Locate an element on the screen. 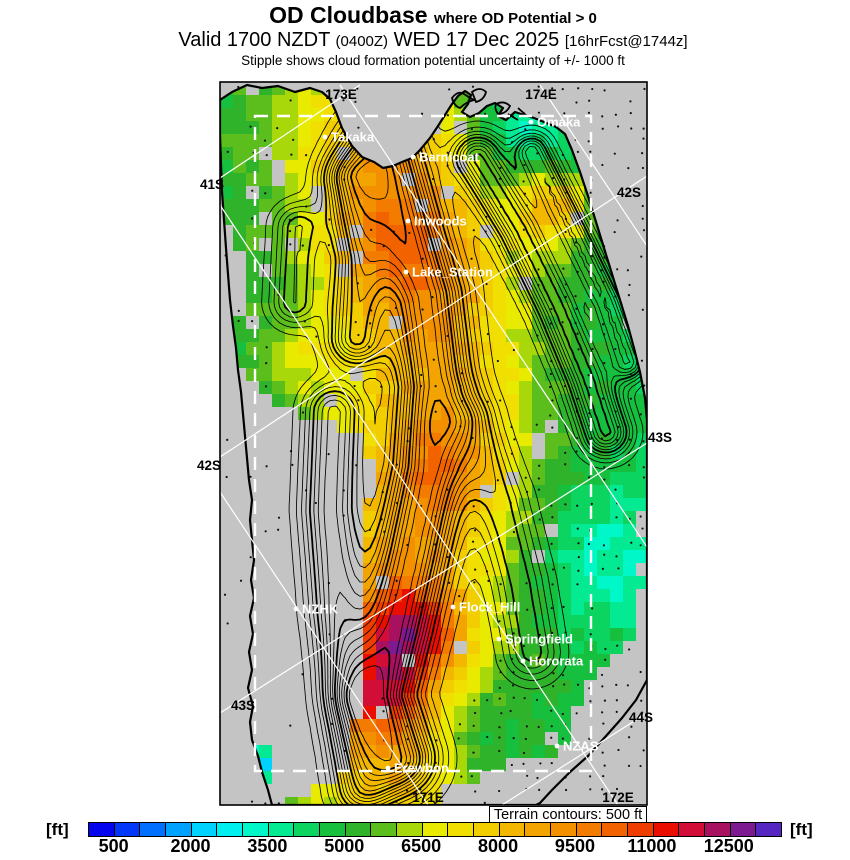 Image resolution: width=850 pixels, height=860 pixels. station-label: NZAS is located at coordinates (581, 746).